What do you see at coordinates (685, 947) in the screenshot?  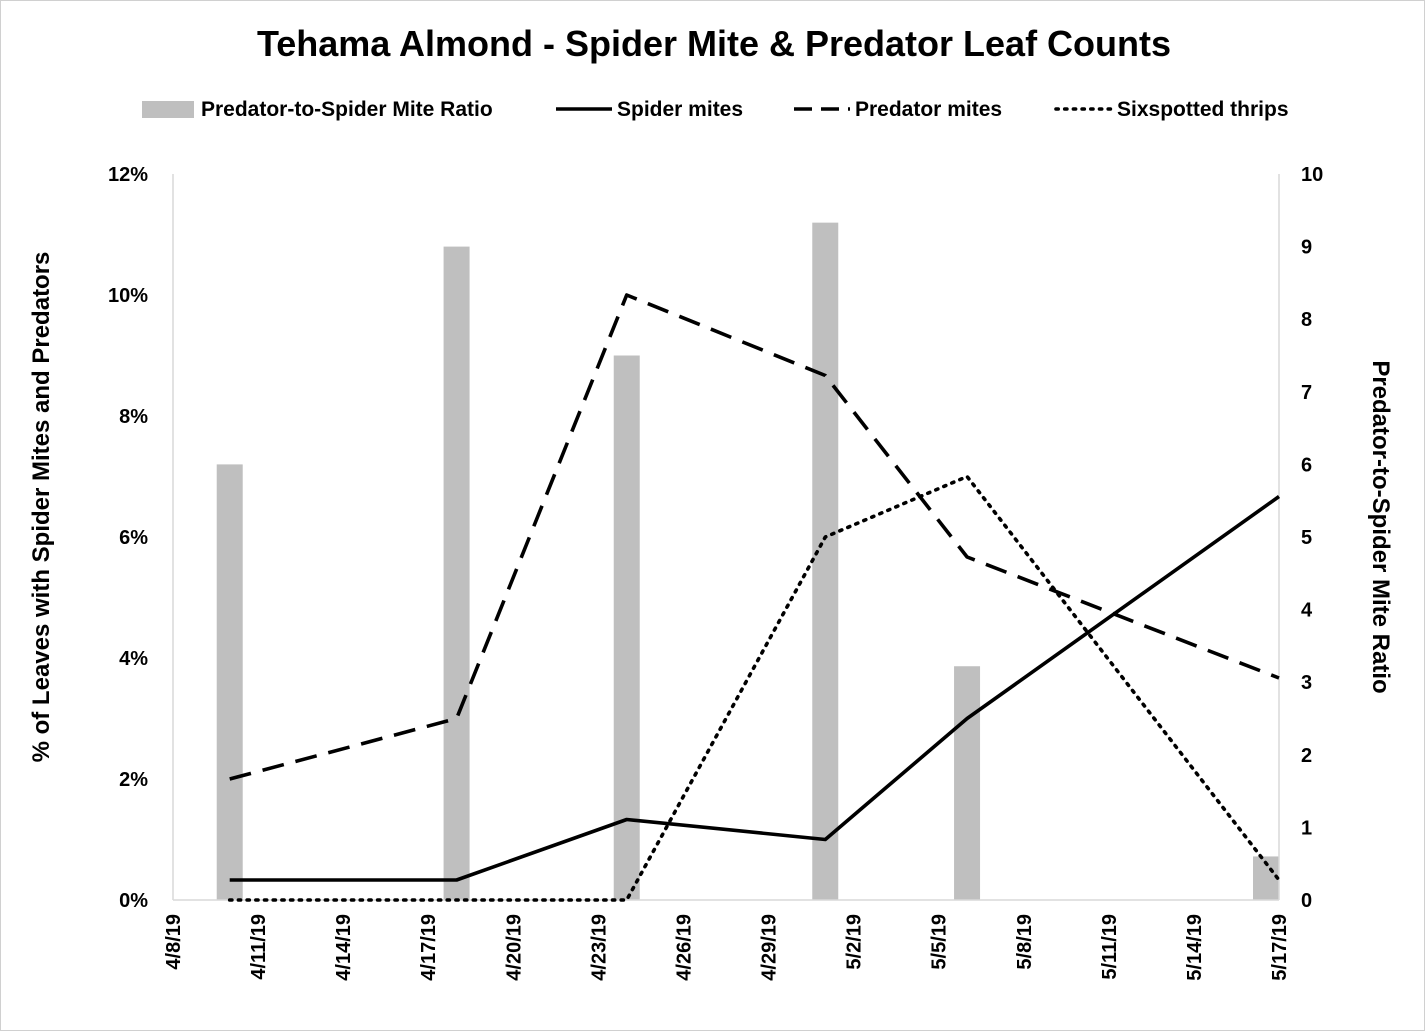 I see `x-tick-label: 4/26/19` at bounding box center [685, 947].